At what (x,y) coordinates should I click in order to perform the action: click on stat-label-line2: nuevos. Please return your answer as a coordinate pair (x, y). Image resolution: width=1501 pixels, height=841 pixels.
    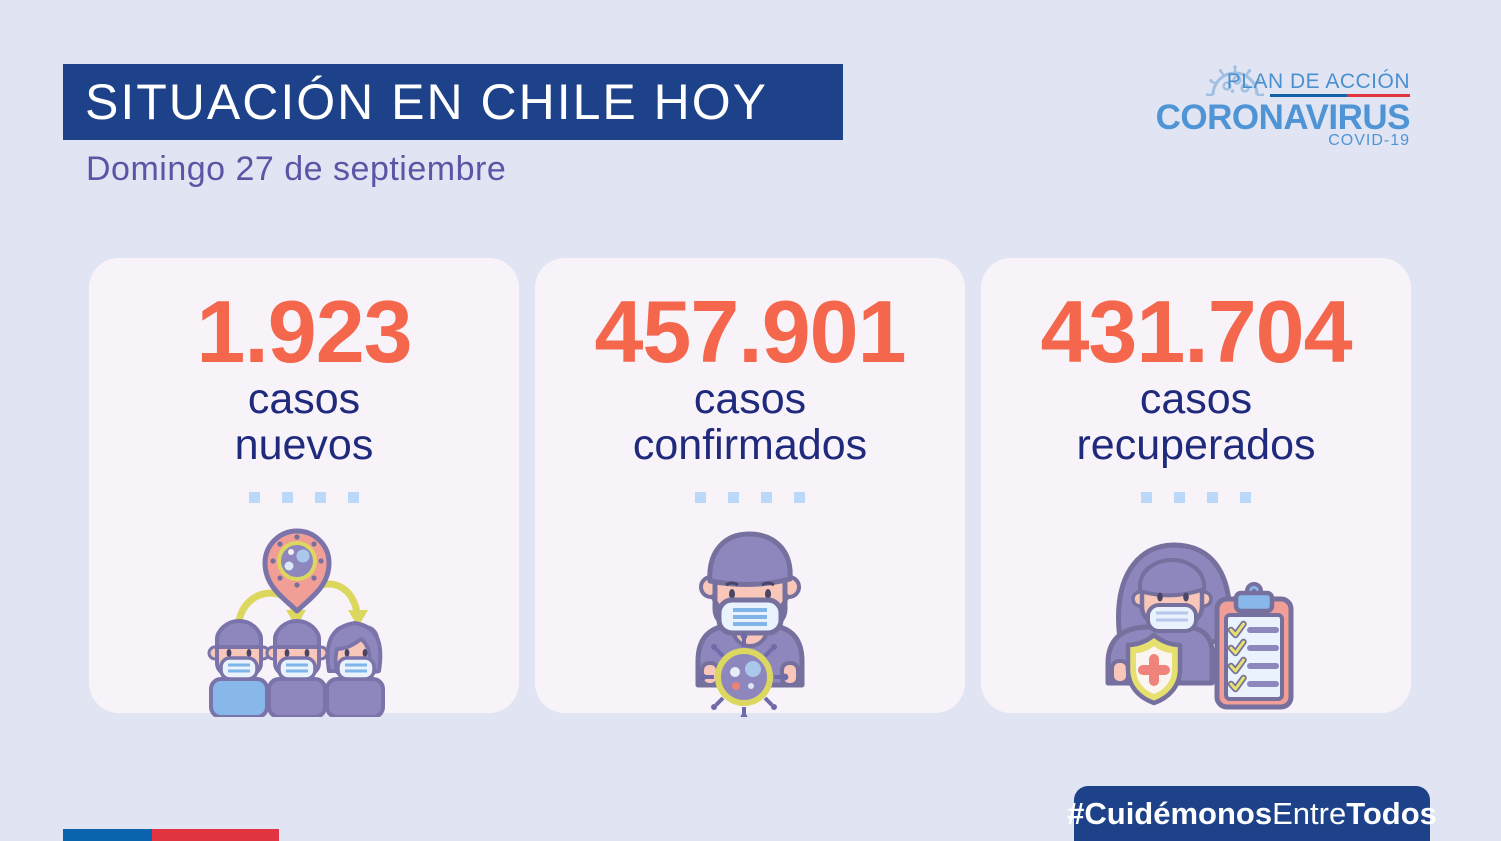
    Looking at the image, I should click on (304, 445).